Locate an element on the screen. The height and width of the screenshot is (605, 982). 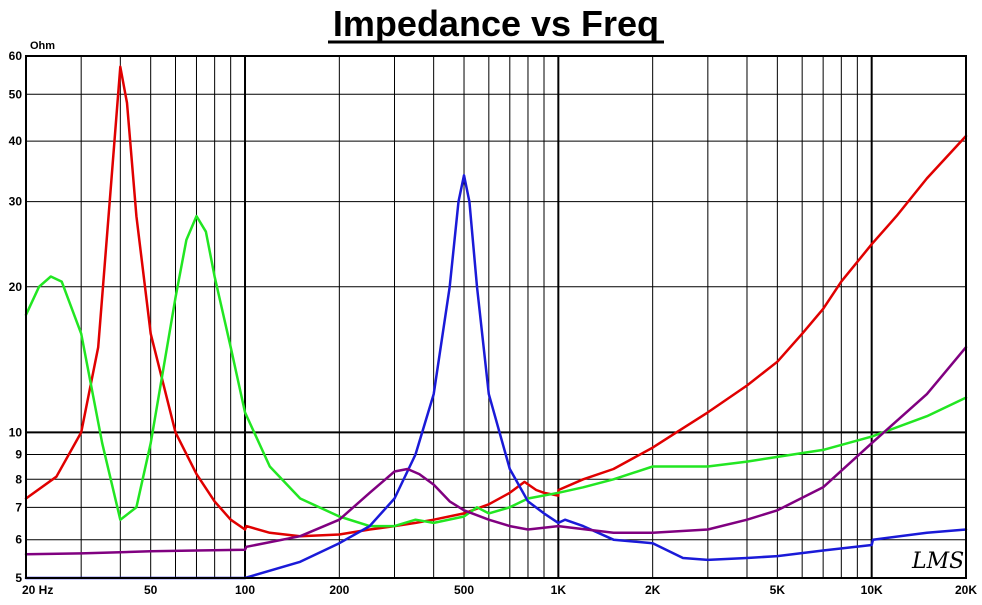
x-tick-label: 200 is located at coordinates (339, 590).